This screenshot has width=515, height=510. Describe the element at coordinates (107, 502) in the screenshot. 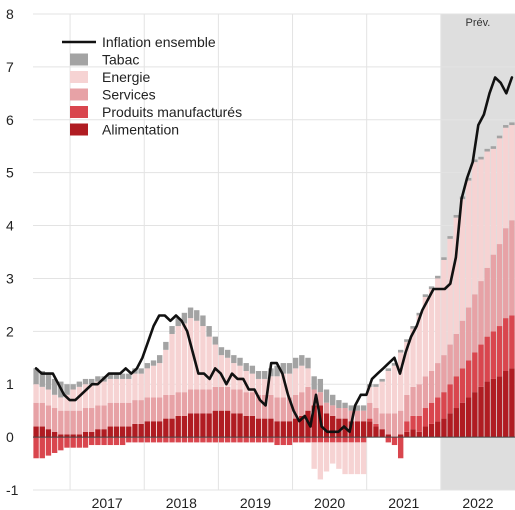

I see `x-tick-label: 2017` at that location.